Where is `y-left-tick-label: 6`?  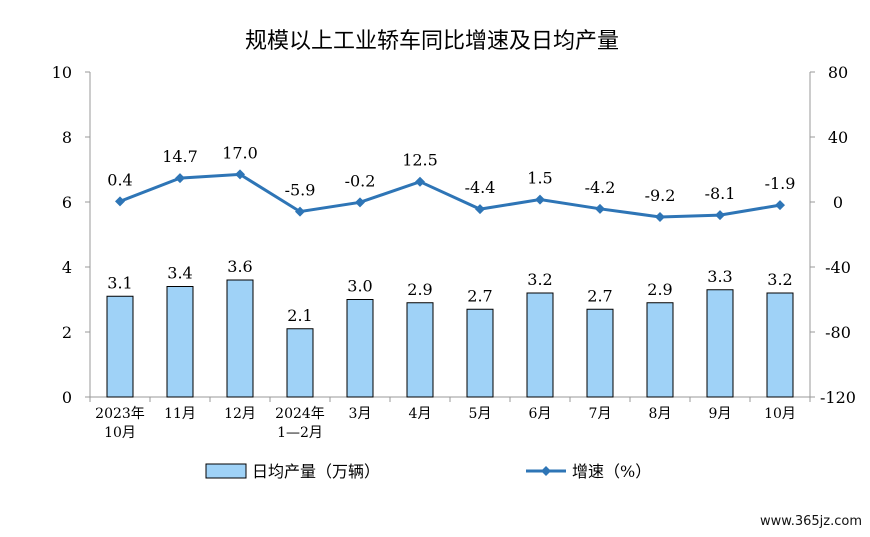
y-left-tick-label: 6 is located at coordinates (67, 202).